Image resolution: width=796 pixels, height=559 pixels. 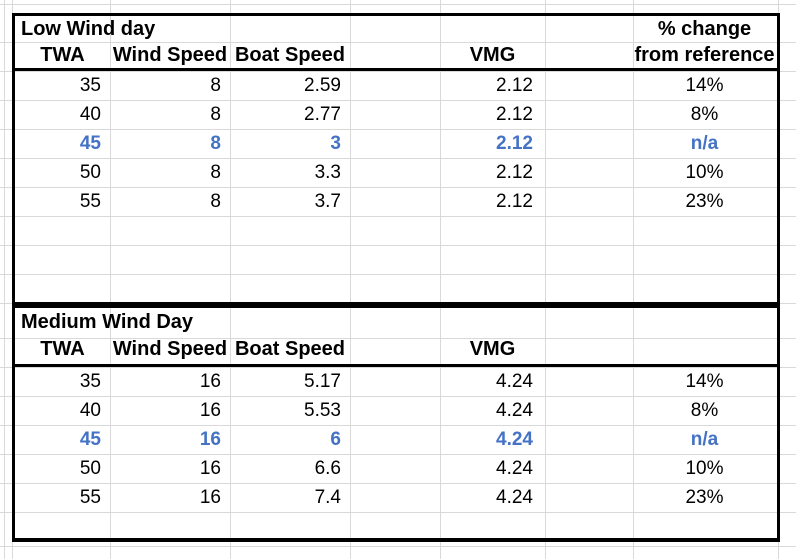 What do you see at coordinates (398, 143) in the screenshot?
I see `table-row: 45 8 3 2.12 n/a` at bounding box center [398, 143].